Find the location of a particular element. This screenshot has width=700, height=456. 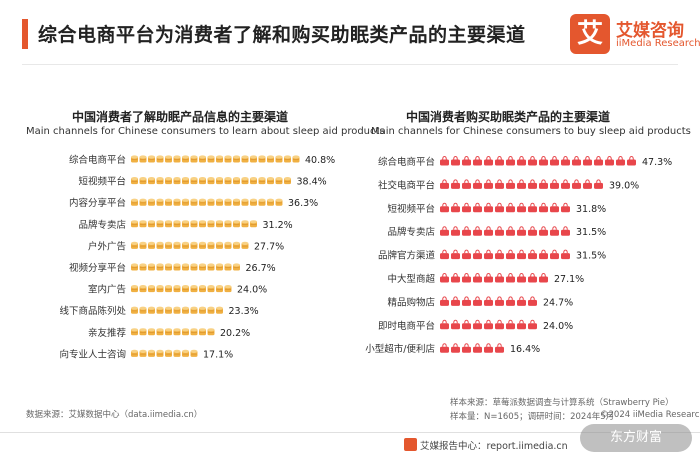

value-label: 31.8% is located at coordinates (591, 209).